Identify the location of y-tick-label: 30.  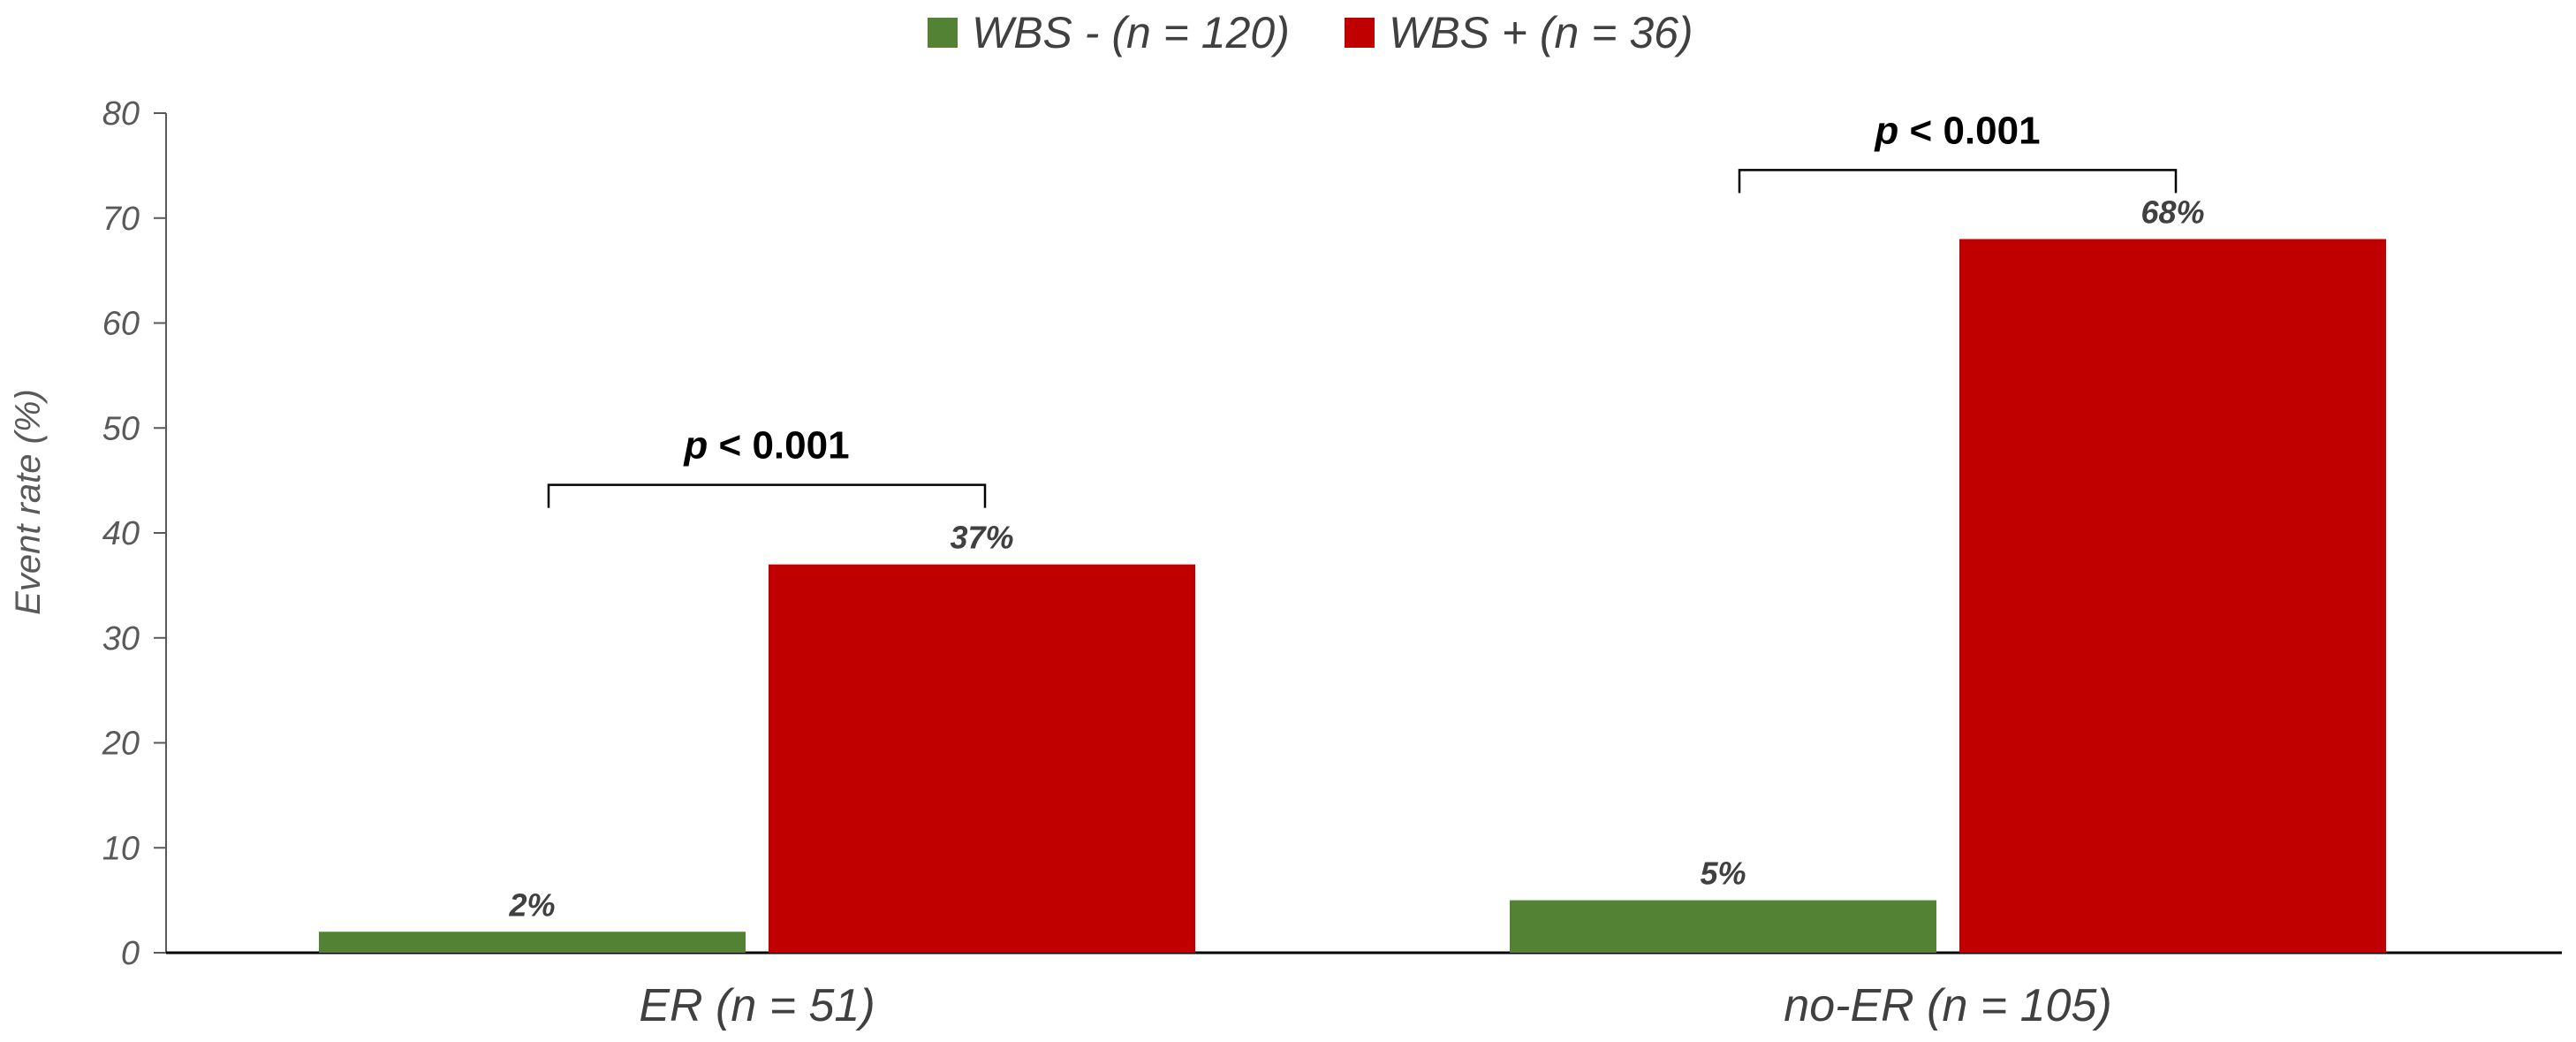
(121, 639).